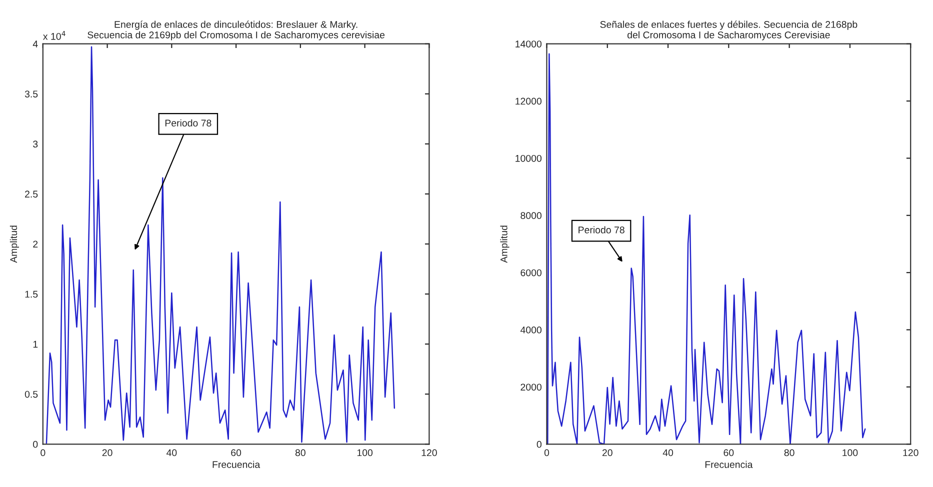 The height and width of the screenshot is (487, 933). I want to click on y-tick-label: 3, so click(35, 144).